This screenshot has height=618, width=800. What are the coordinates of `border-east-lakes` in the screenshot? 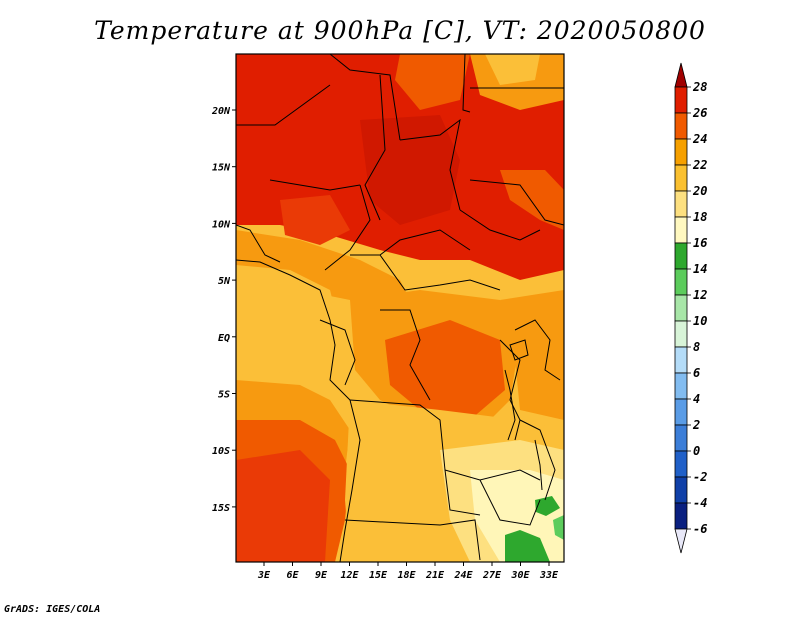 It's located at (537, 350).